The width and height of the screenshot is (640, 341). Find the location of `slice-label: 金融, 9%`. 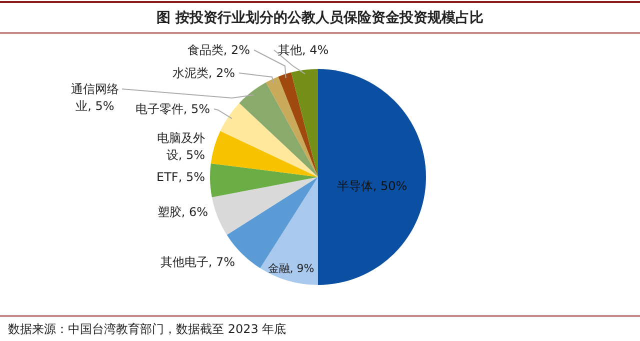

slice-label: 金融, 9% is located at coordinates (291, 268).